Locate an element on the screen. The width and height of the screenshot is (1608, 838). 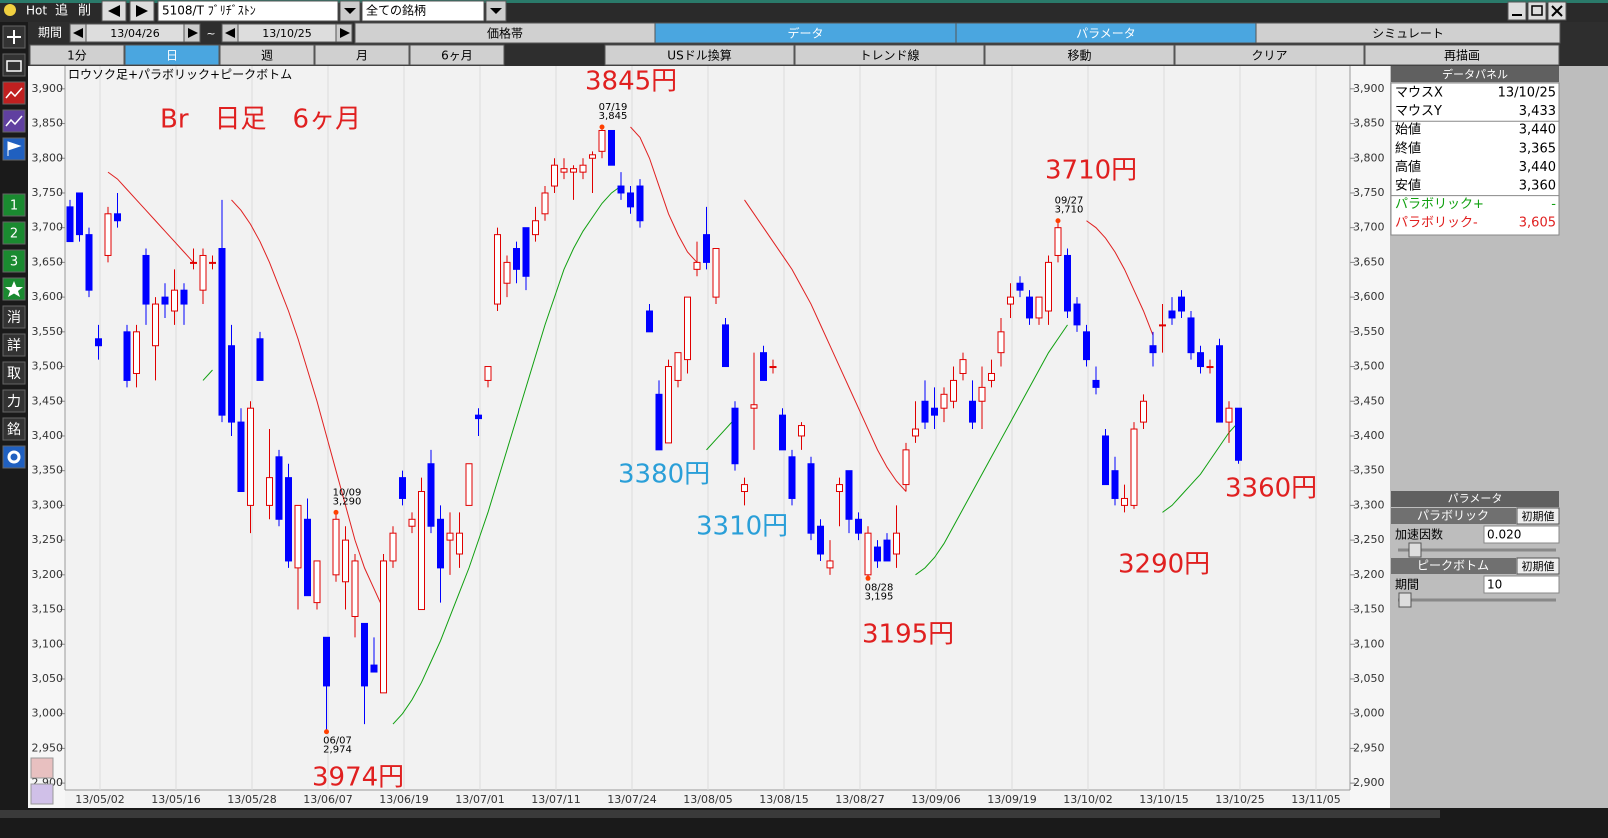
y-tick-label: 3,050 is located at coordinates (48, 678).